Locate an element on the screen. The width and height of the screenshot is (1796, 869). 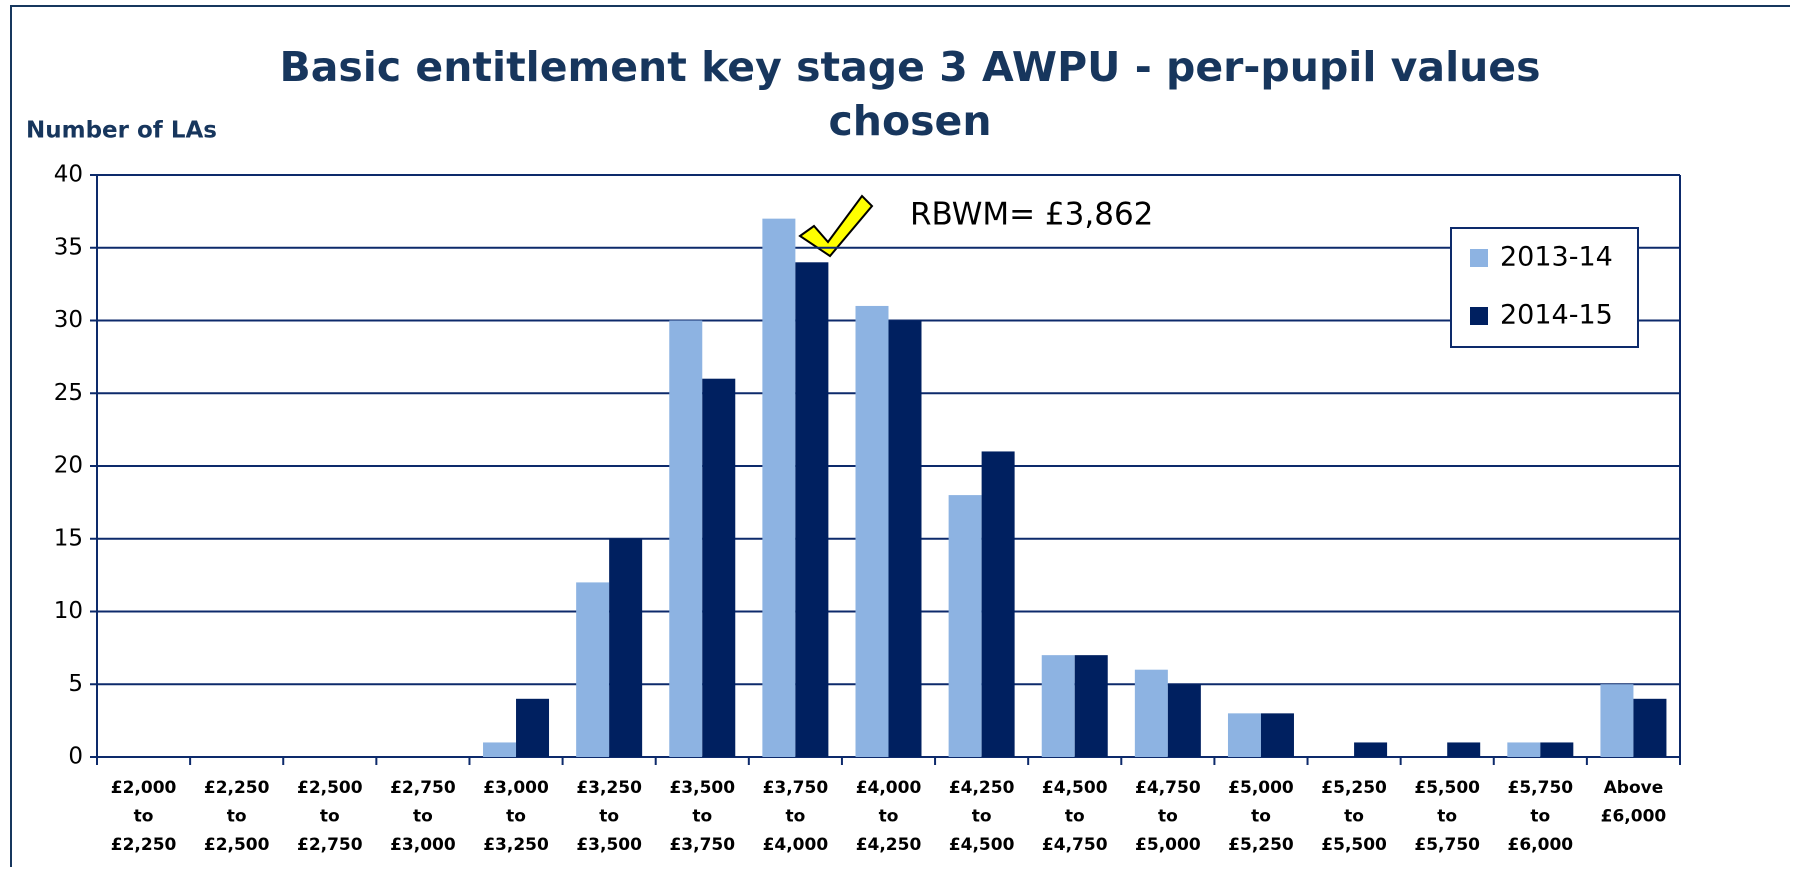
y-axis-label: Number of LAs is located at coordinates (121, 131).